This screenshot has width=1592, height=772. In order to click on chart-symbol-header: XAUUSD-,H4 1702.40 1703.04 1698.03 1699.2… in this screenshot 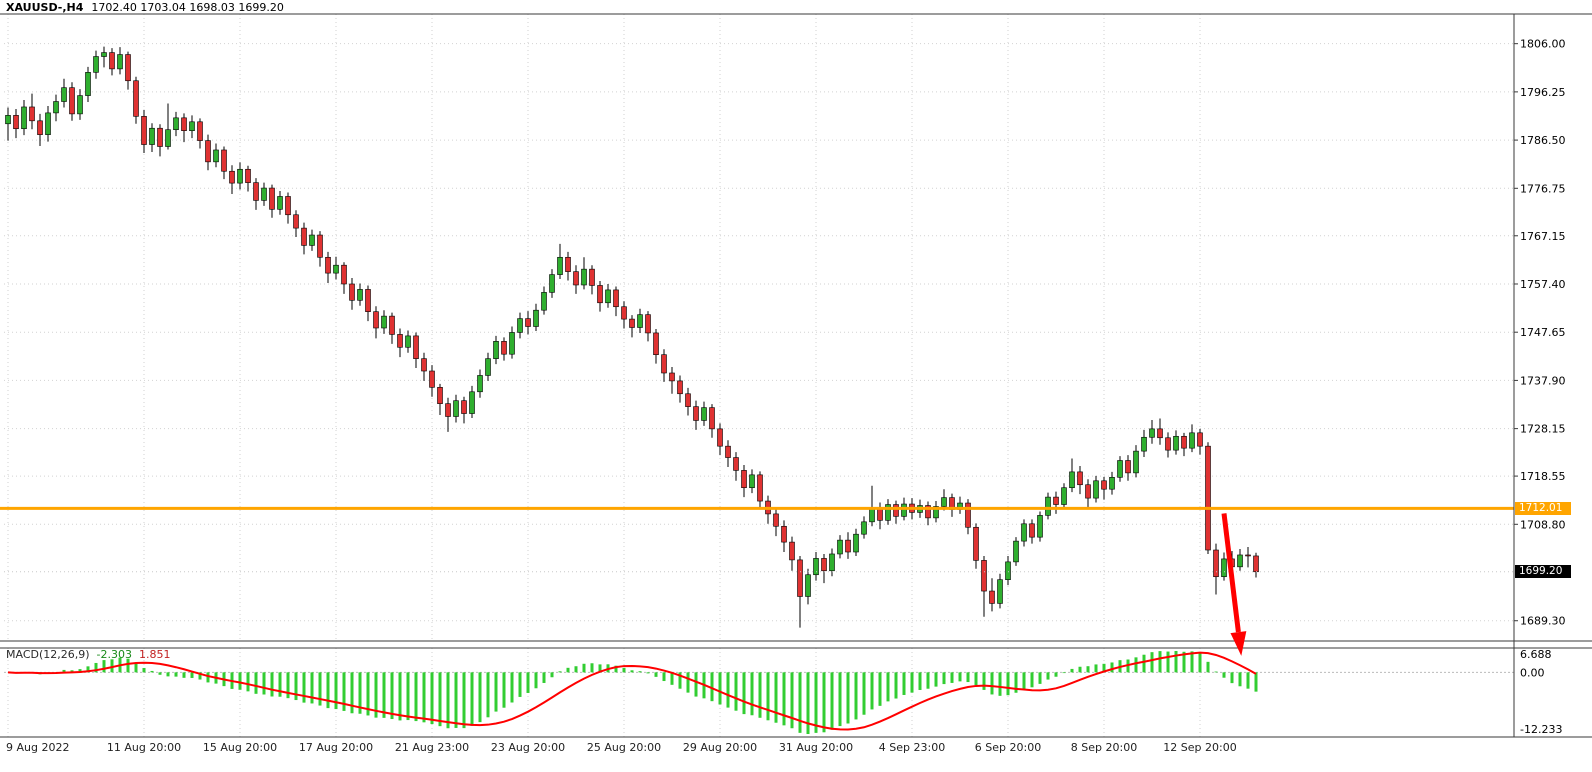, I will do `click(145, 7)`.